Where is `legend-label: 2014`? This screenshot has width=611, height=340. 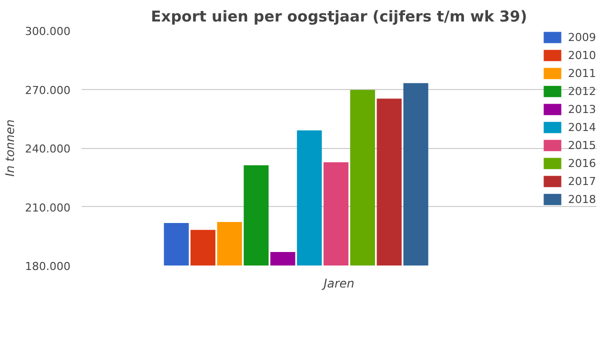
legend-label: 2014 is located at coordinates (582, 127).